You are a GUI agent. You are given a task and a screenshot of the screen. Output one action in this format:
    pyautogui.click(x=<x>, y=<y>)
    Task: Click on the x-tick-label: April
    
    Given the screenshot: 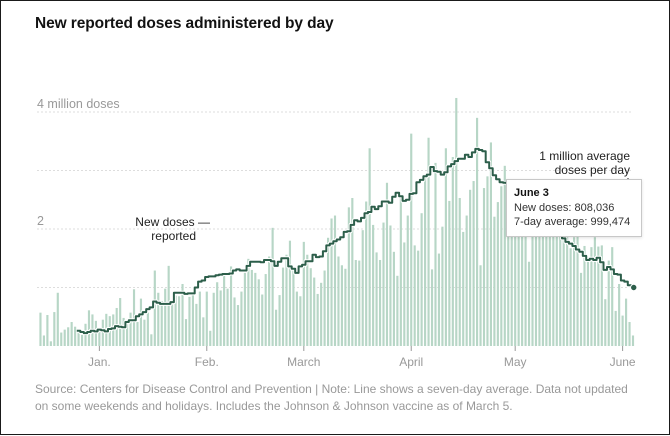 What is the action you would take?
    pyautogui.click(x=411, y=362)
    